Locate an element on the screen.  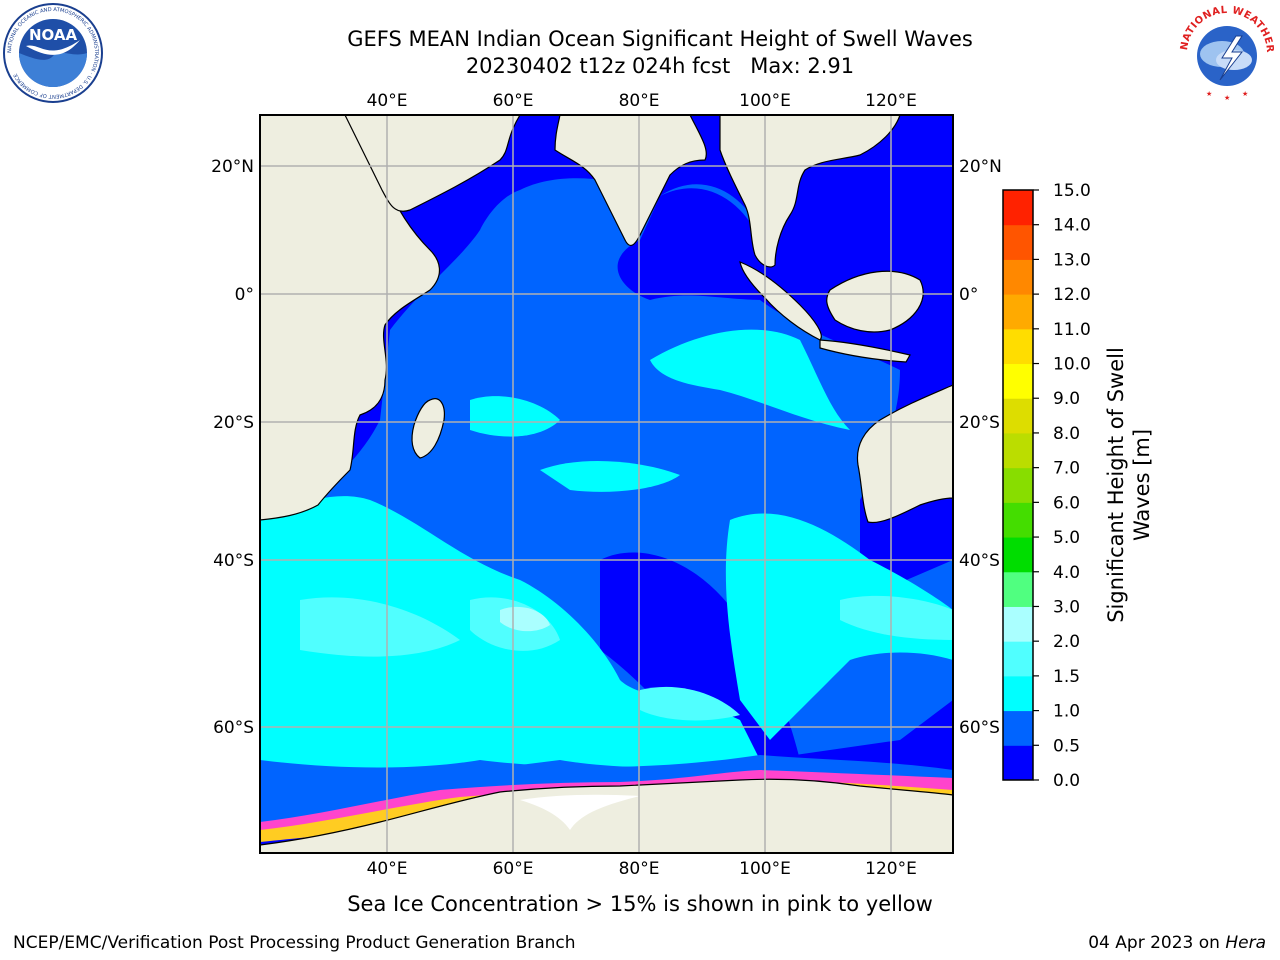
colorbar-tick-label: 15.0 is located at coordinates (1072, 191).